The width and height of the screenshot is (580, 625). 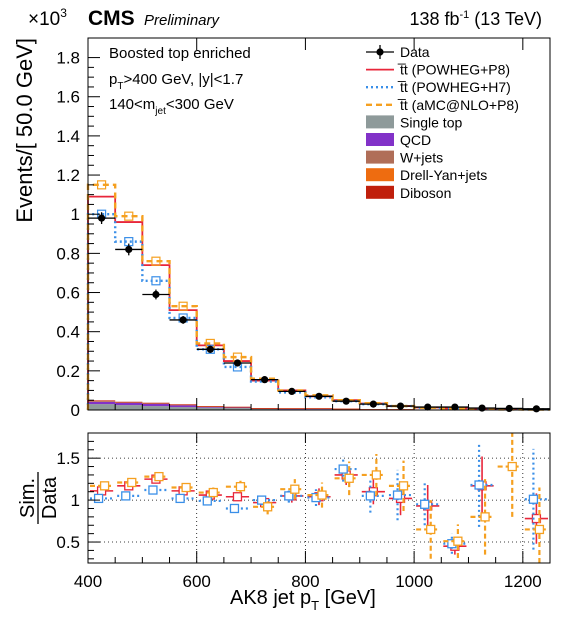 What do you see at coordinates (523, 581) in the screenshot?
I see `x-tick-label-4: 1200` at bounding box center [523, 581].